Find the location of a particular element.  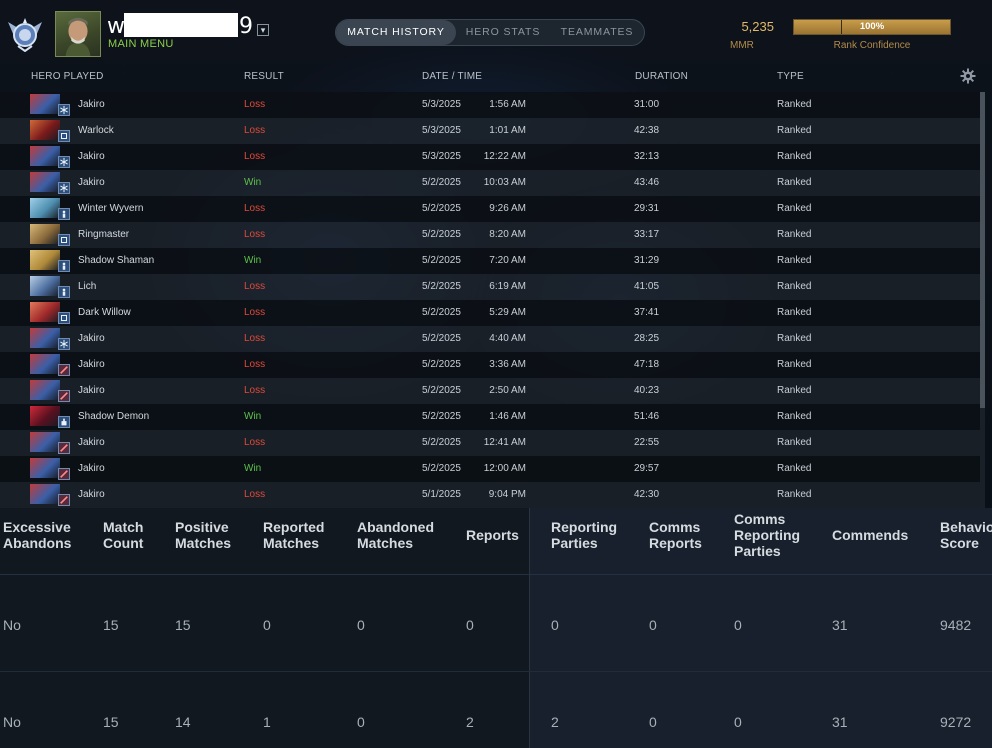

conduct-header-line: Reports is located at coordinates (675, 543).